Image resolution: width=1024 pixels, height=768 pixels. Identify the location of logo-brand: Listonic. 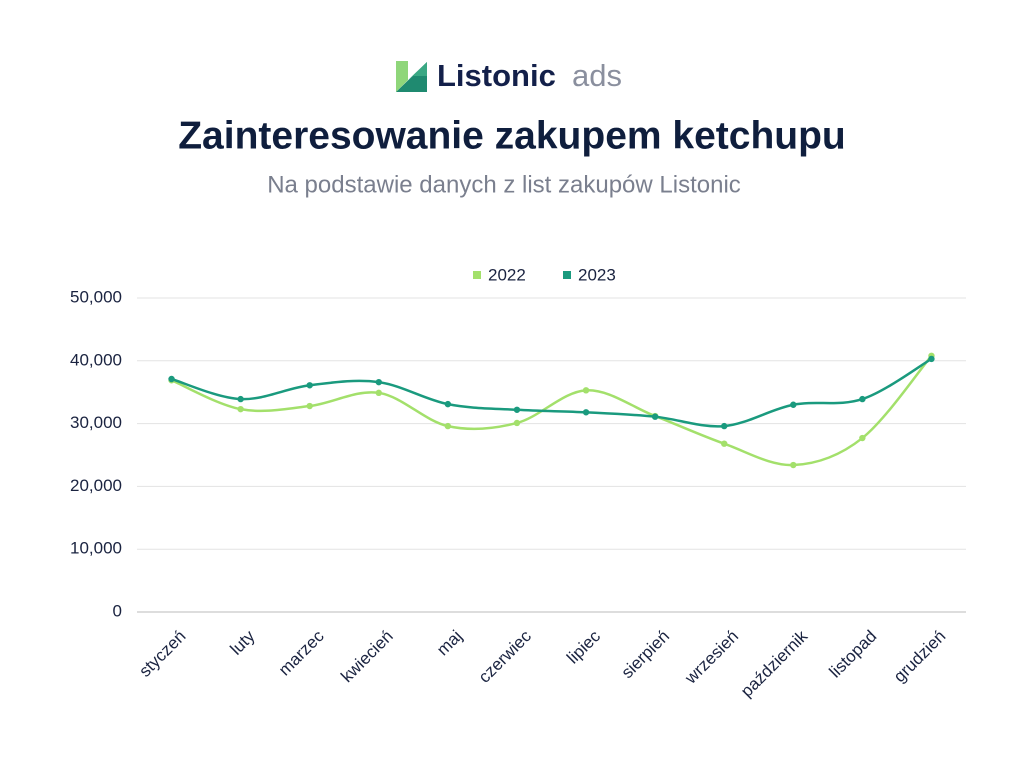
(496, 75).